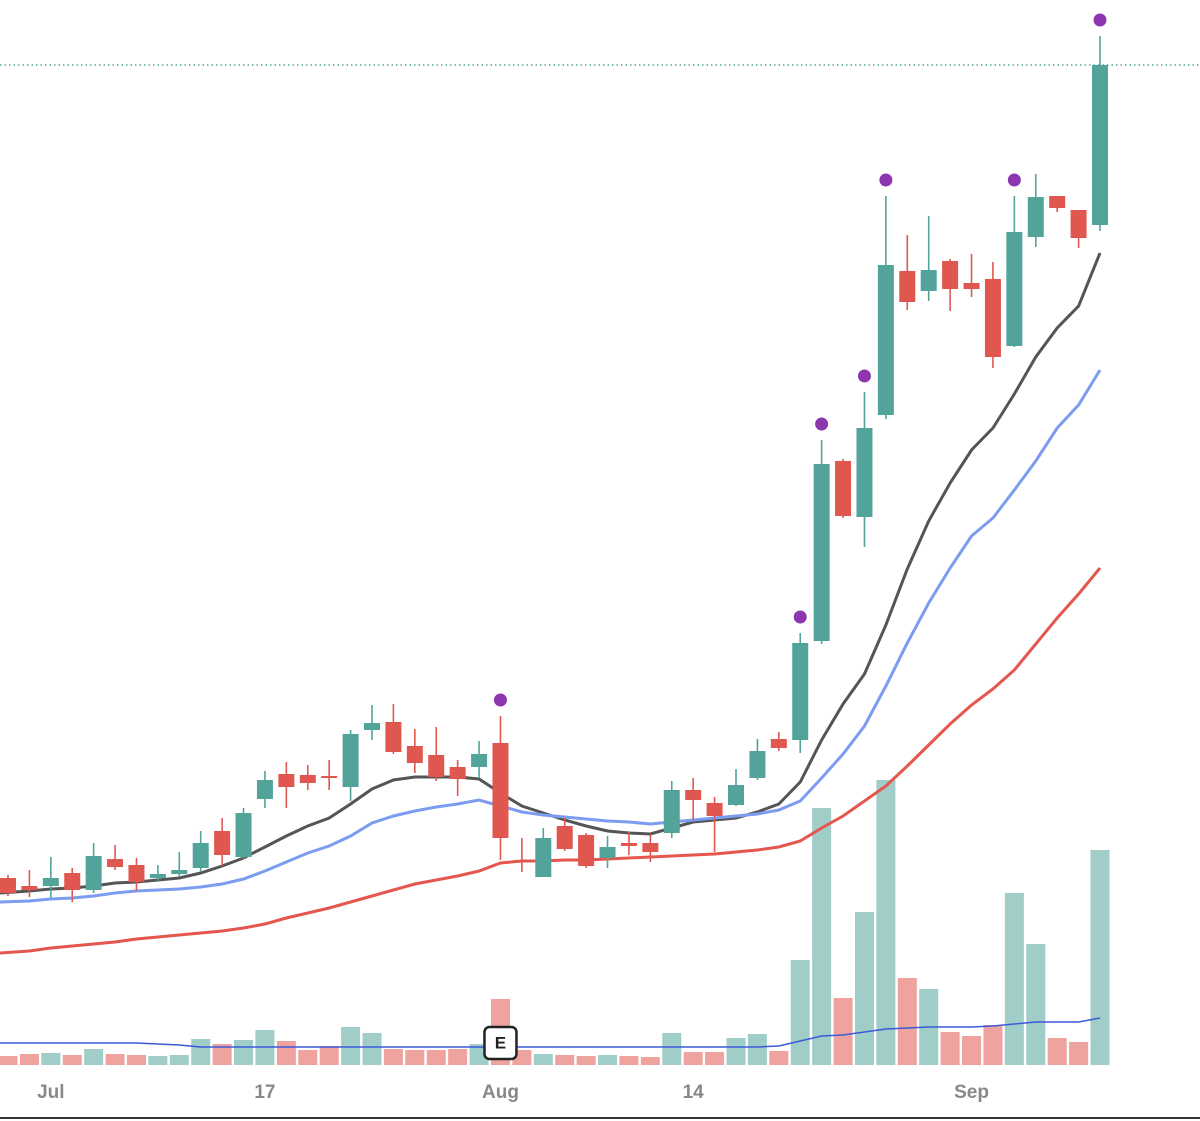 The height and width of the screenshot is (1121, 1200). What do you see at coordinates (264, 1092) in the screenshot?
I see `x-tick-label: 17` at bounding box center [264, 1092].